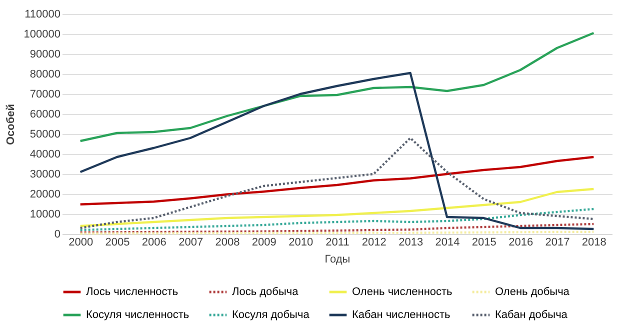 Image resolution: width=620 pixels, height=324 pixels. Describe the element at coordinates (374, 242) in the screenshot. I see `x-tick-label: 2012` at that location.